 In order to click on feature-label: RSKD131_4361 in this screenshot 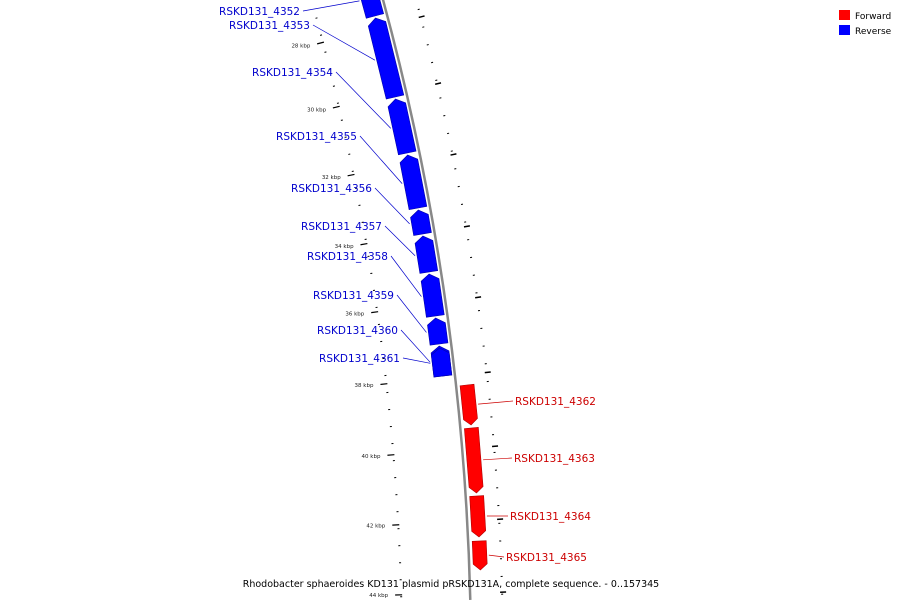, I will do `click(359, 359)`.